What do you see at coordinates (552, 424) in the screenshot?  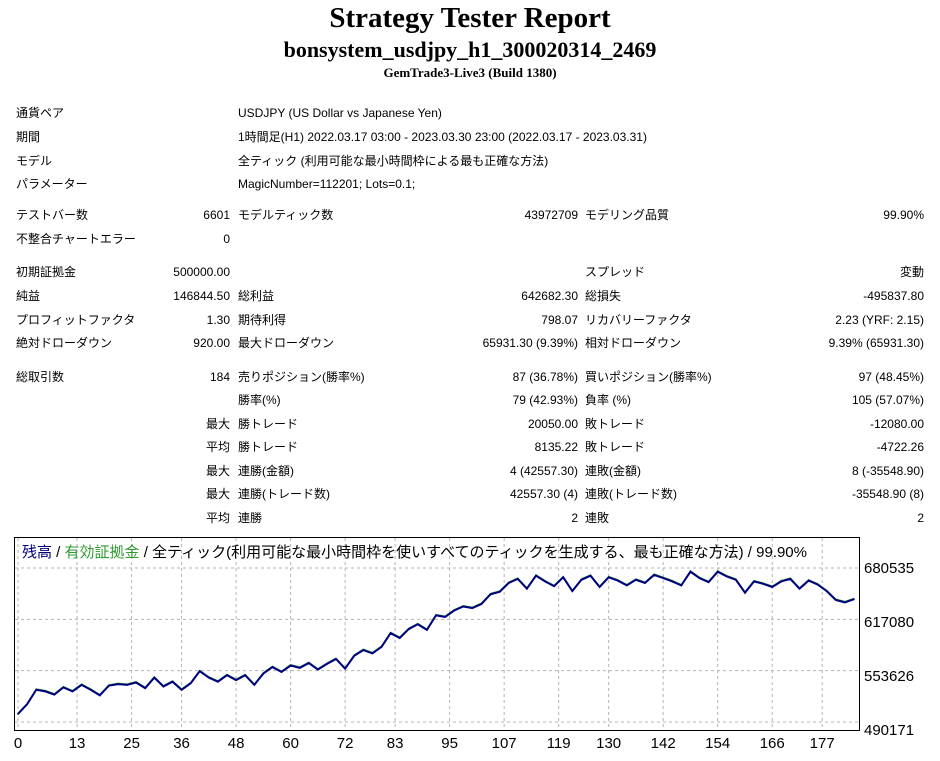 I see `largest-win-value: 20050.00` at bounding box center [552, 424].